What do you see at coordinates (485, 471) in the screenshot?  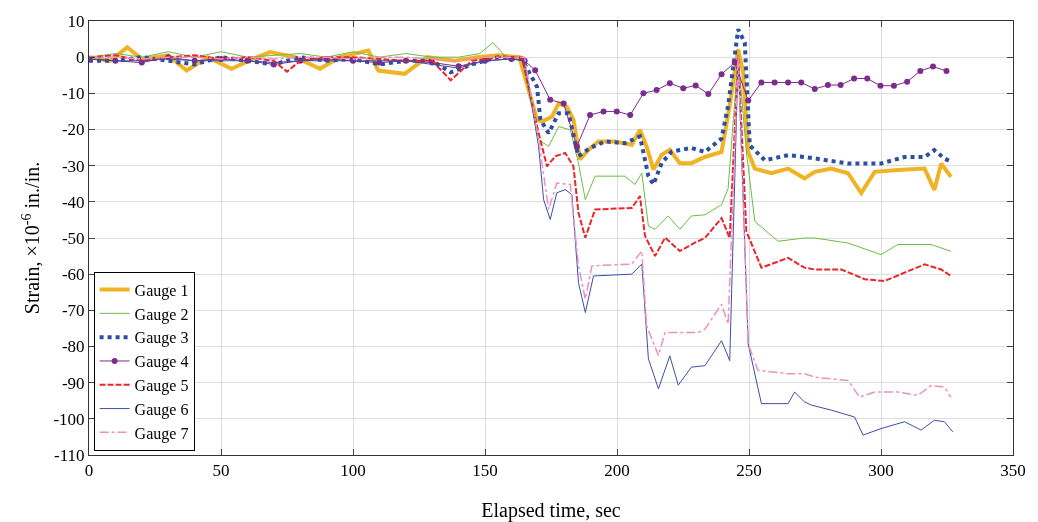 I see `x-tick-label: 150` at bounding box center [485, 471].